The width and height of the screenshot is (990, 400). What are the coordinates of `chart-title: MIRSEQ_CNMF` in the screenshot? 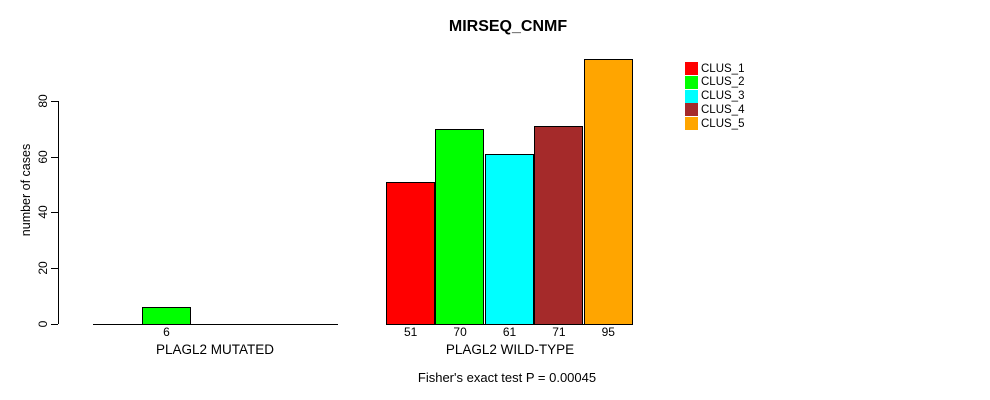 It's located at (508, 26).